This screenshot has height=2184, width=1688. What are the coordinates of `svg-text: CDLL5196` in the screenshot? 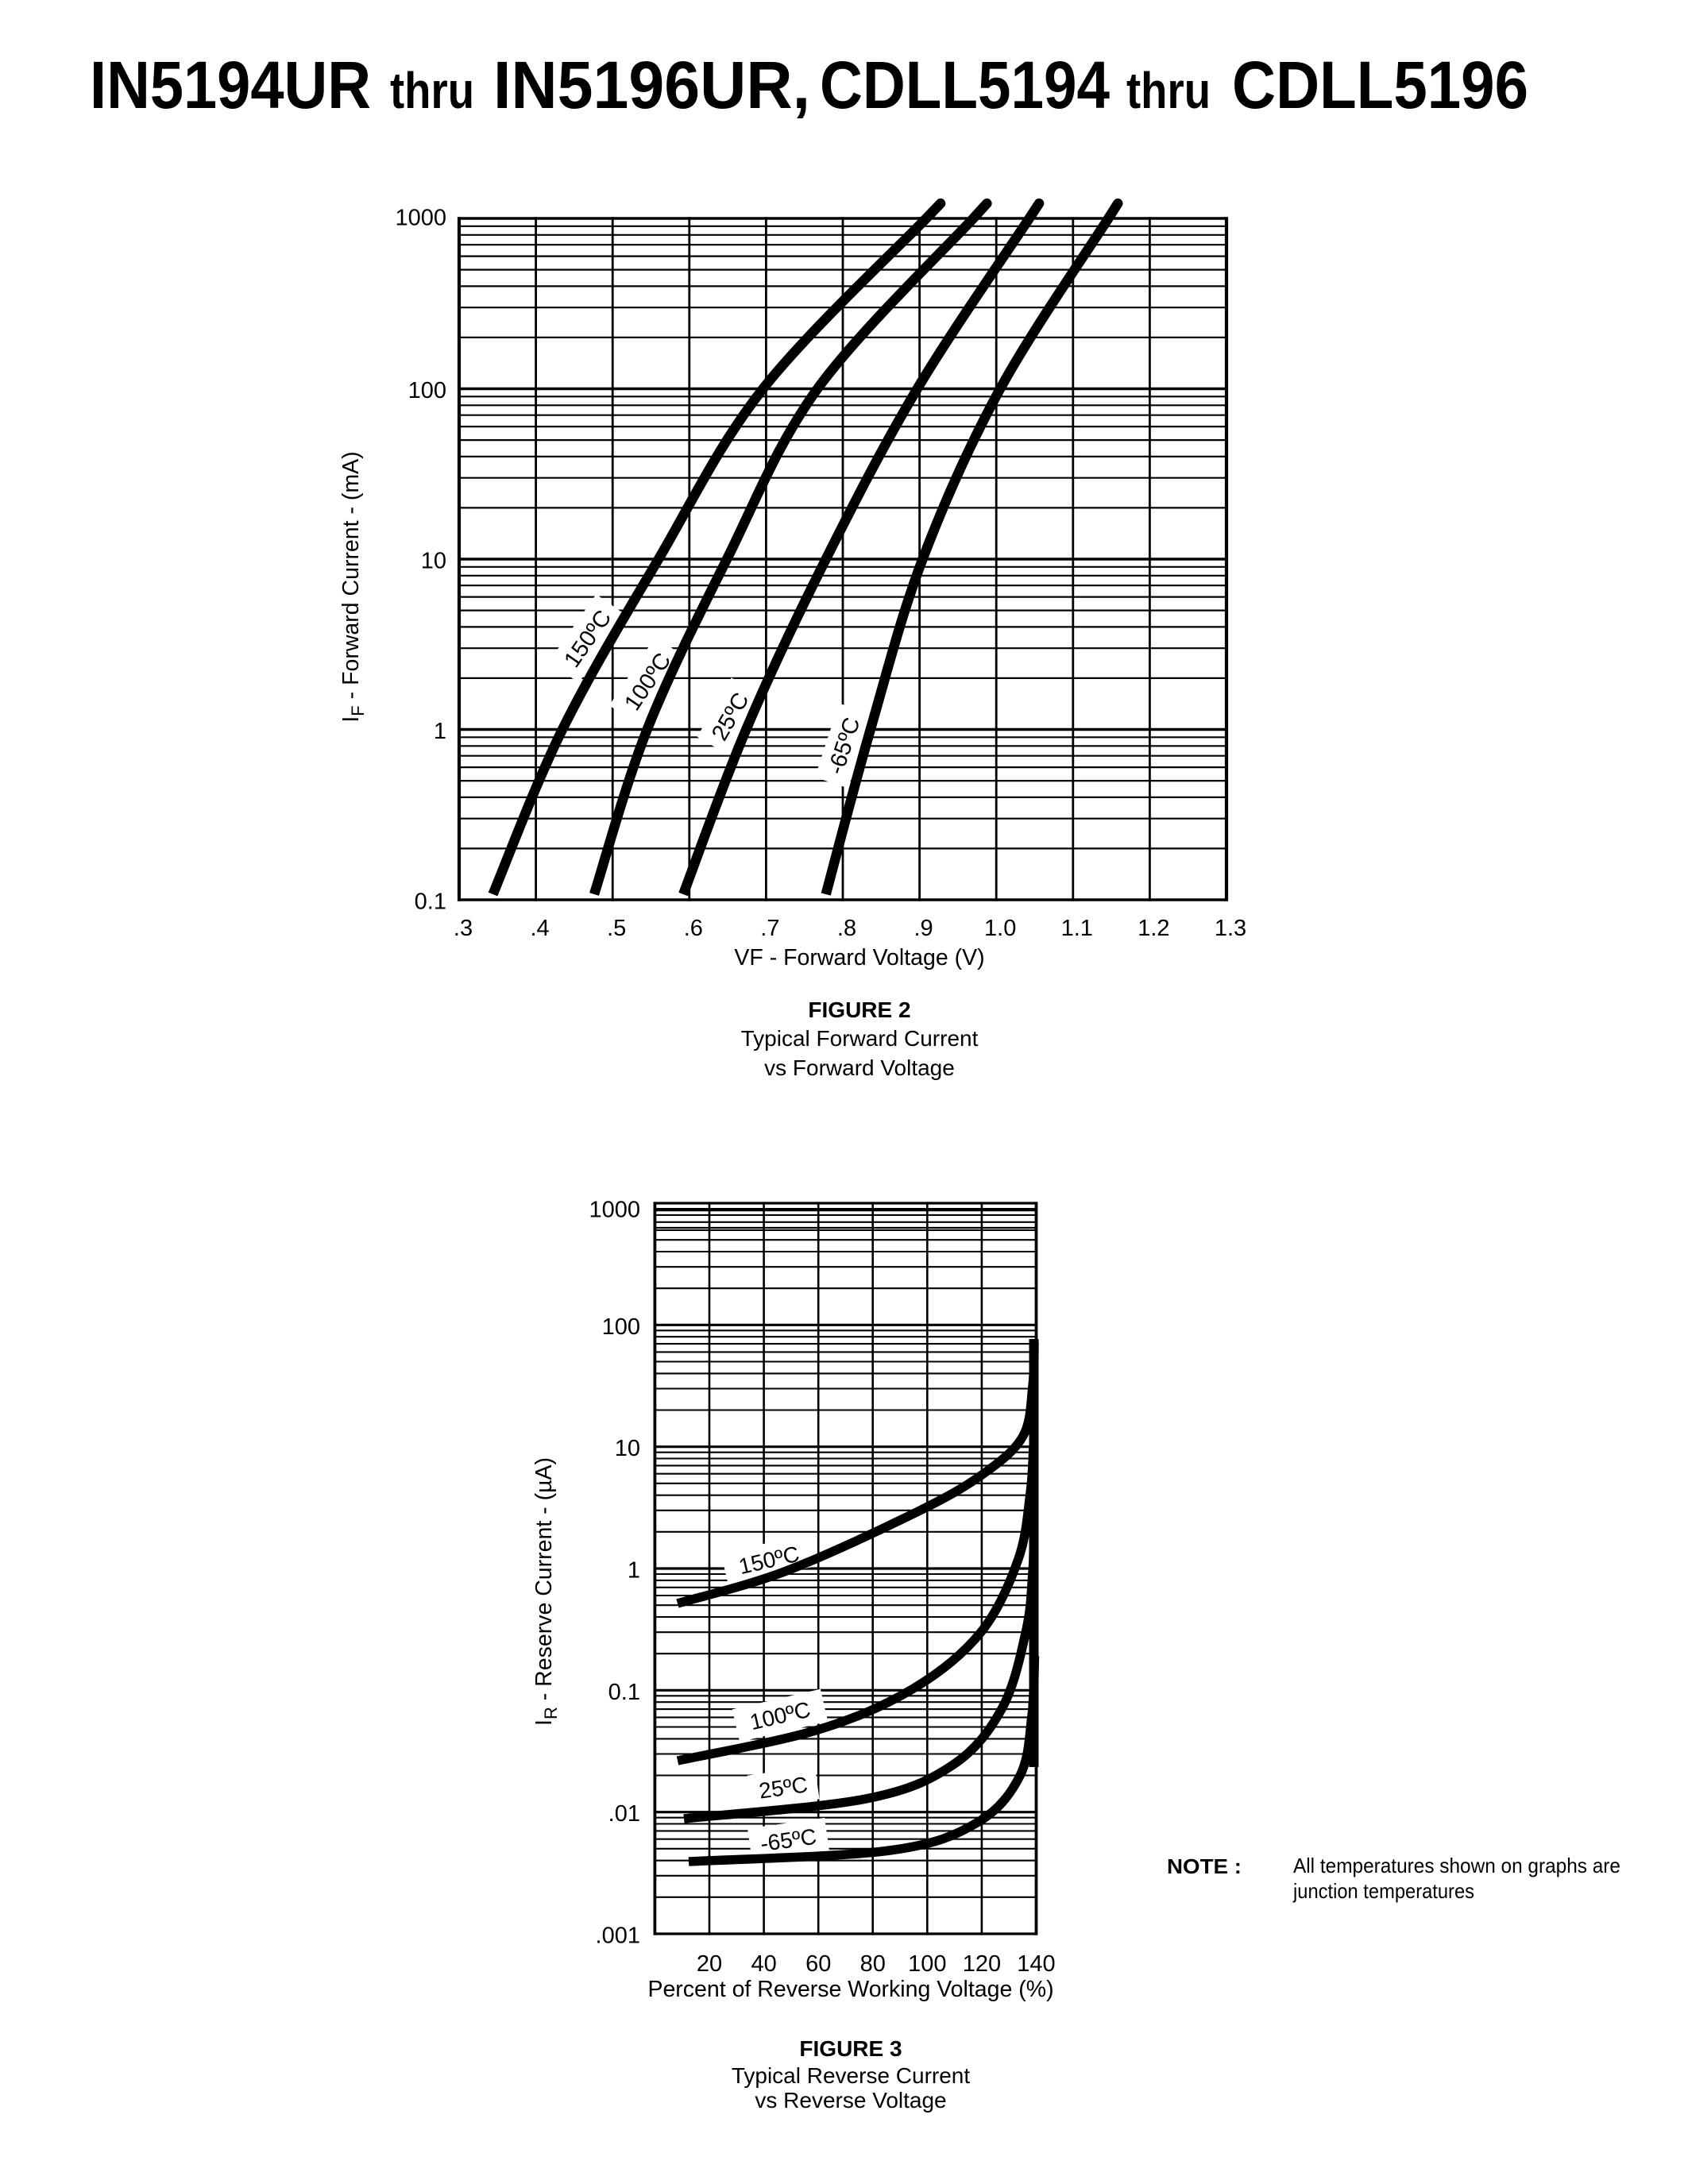 It's located at (1380, 85).